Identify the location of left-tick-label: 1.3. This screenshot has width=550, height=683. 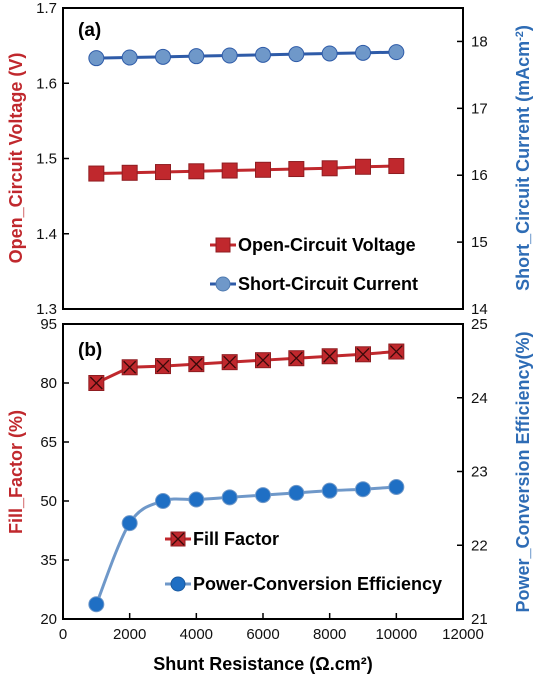
(46, 309).